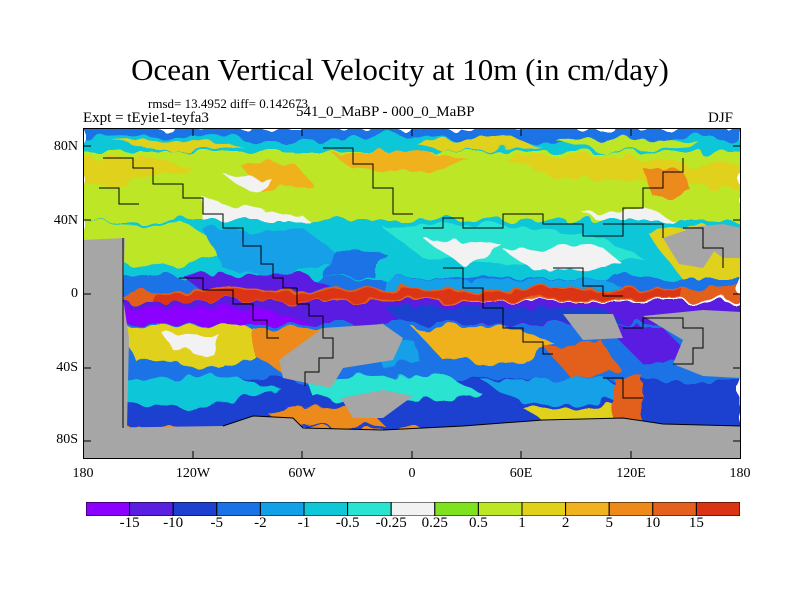  What do you see at coordinates (653, 523) in the screenshot?
I see `colorbar-label-12: 10` at bounding box center [653, 523].